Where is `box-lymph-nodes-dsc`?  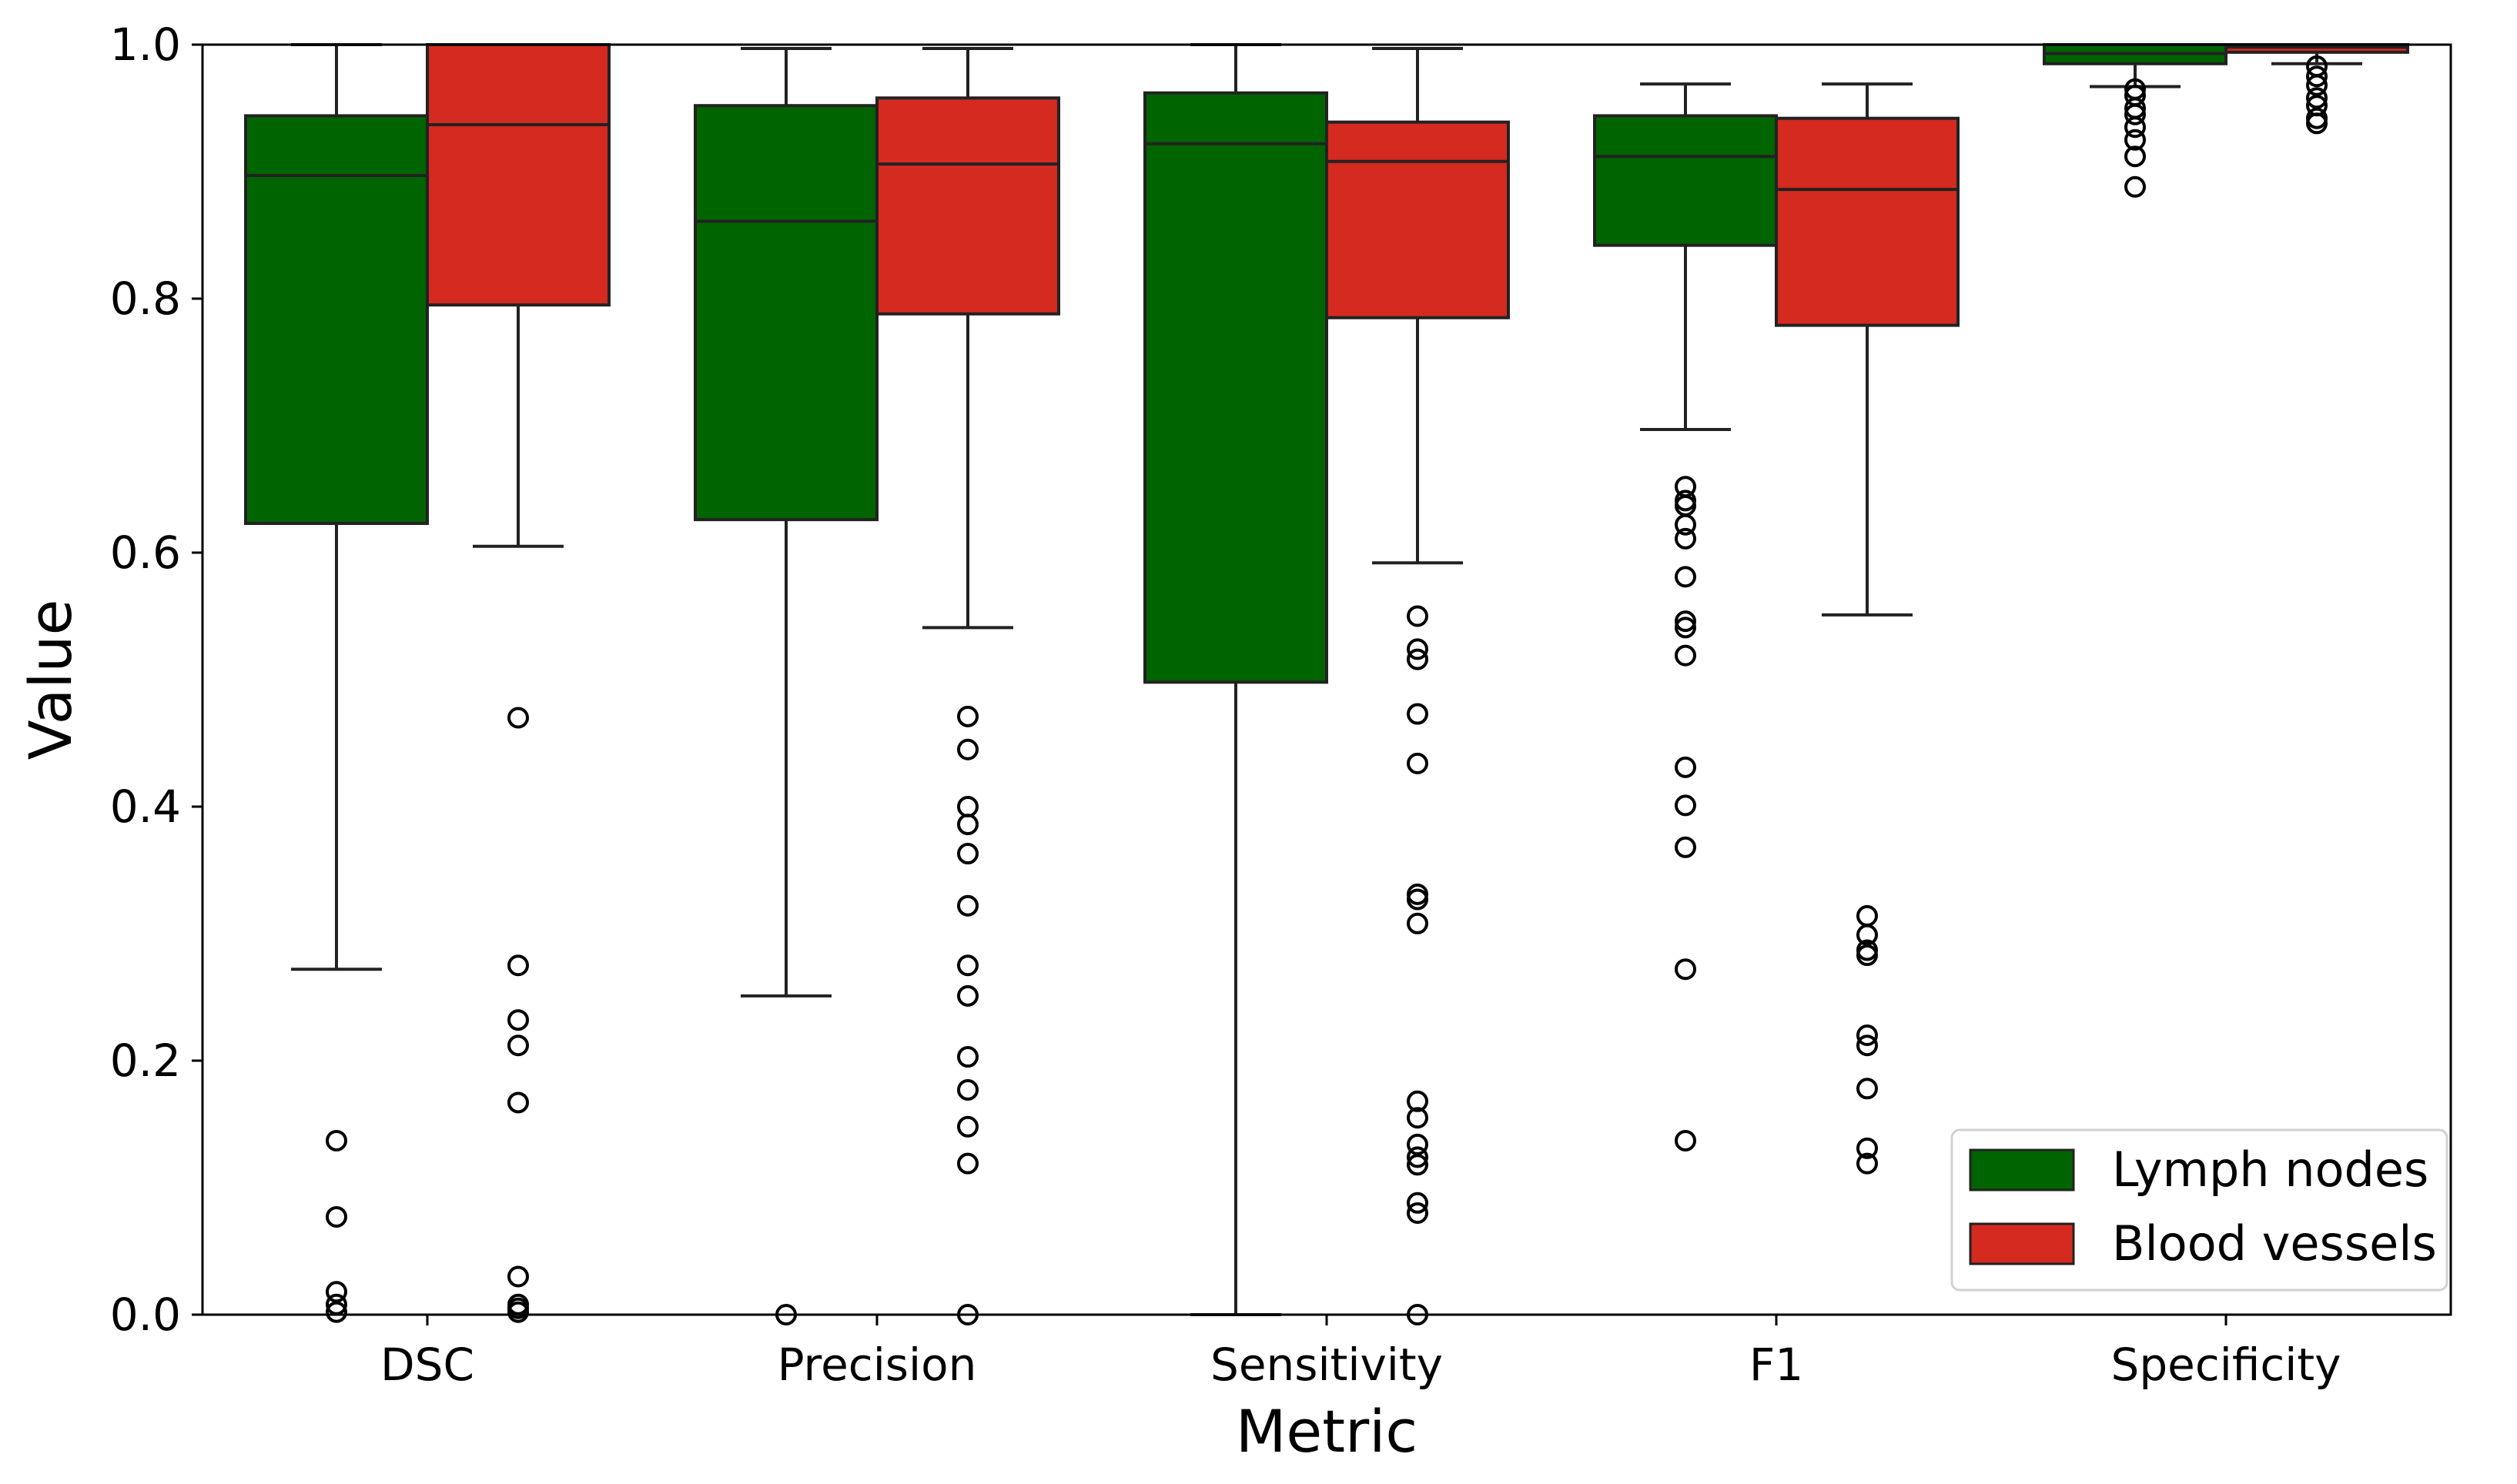
box-lymph-nodes-dsc is located at coordinates (336, 683).